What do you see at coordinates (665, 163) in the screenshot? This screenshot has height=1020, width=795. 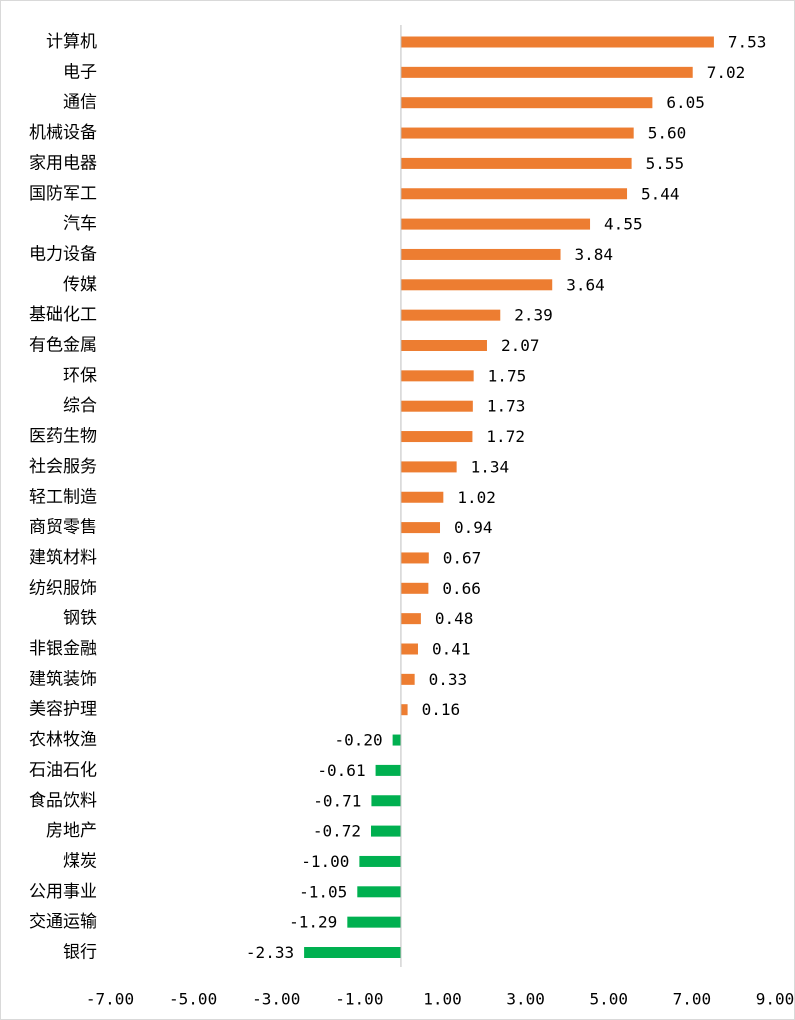 I see `data-label: 5.55` at bounding box center [665, 163].